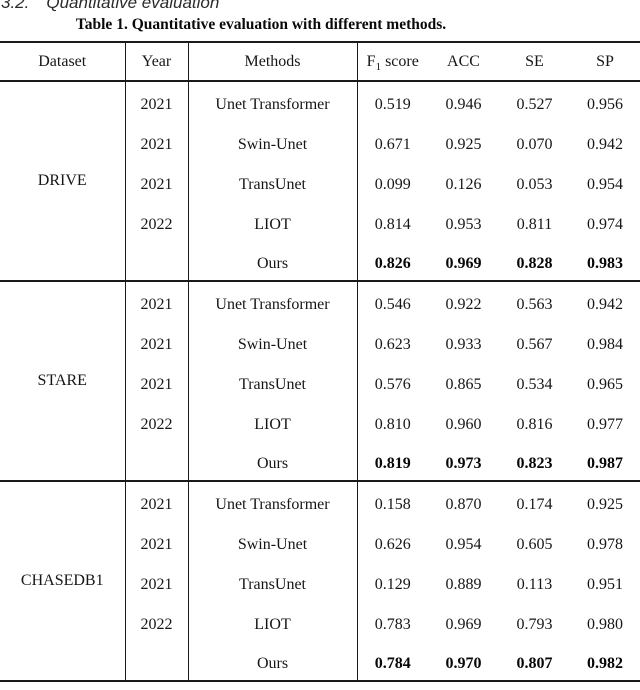 The height and width of the screenshot is (690, 640). Describe the element at coordinates (534, 624) in the screenshot. I see `metric-value-cell: 0.793` at that location.